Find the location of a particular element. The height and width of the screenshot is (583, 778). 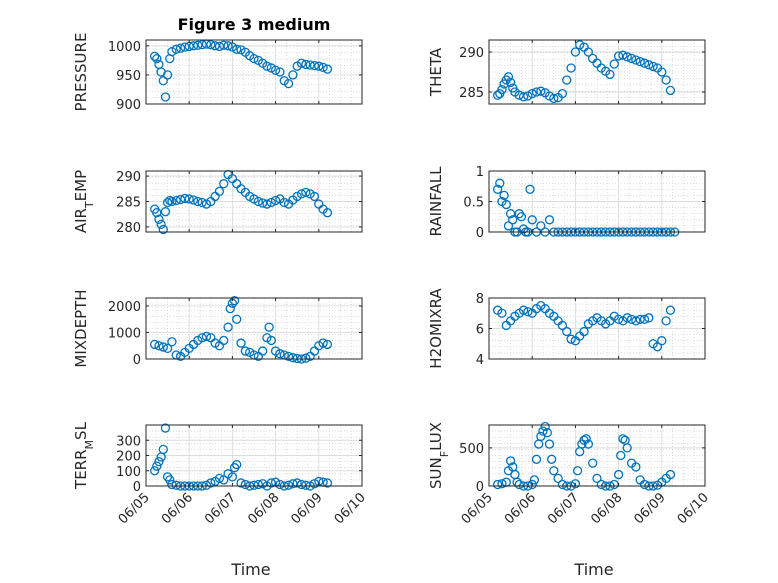

x-tick-label: 06/07 is located at coordinates (220, 508).